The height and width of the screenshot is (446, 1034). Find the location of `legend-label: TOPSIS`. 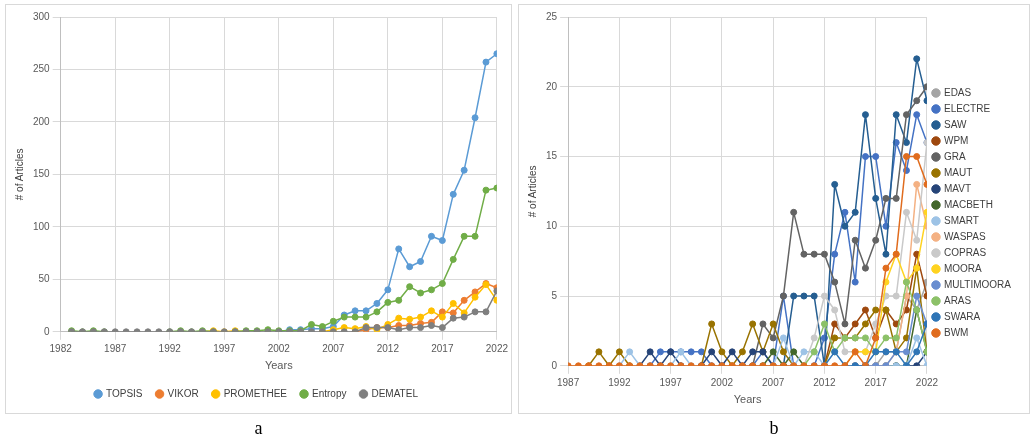

legend-label: TOPSIS is located at coordinates (124, 393).